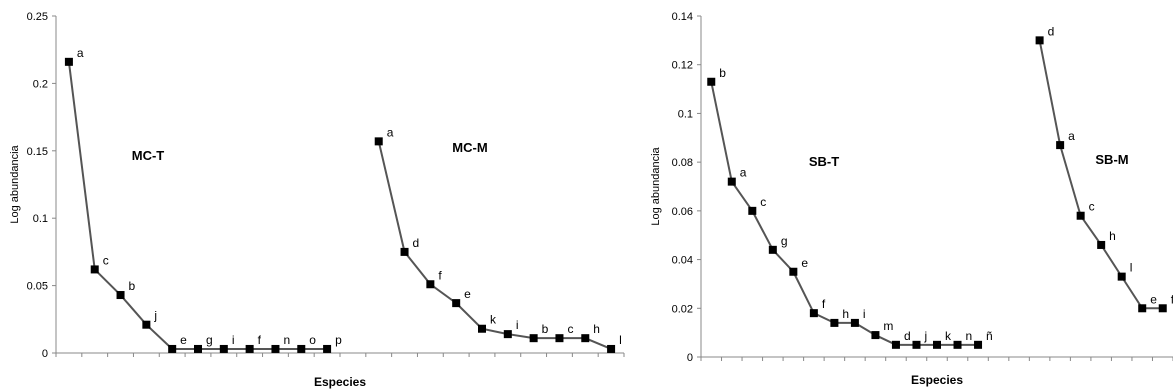  Describe the element at coordinates (312, 340) in the screenshot. I see `data-label: o` at that location.